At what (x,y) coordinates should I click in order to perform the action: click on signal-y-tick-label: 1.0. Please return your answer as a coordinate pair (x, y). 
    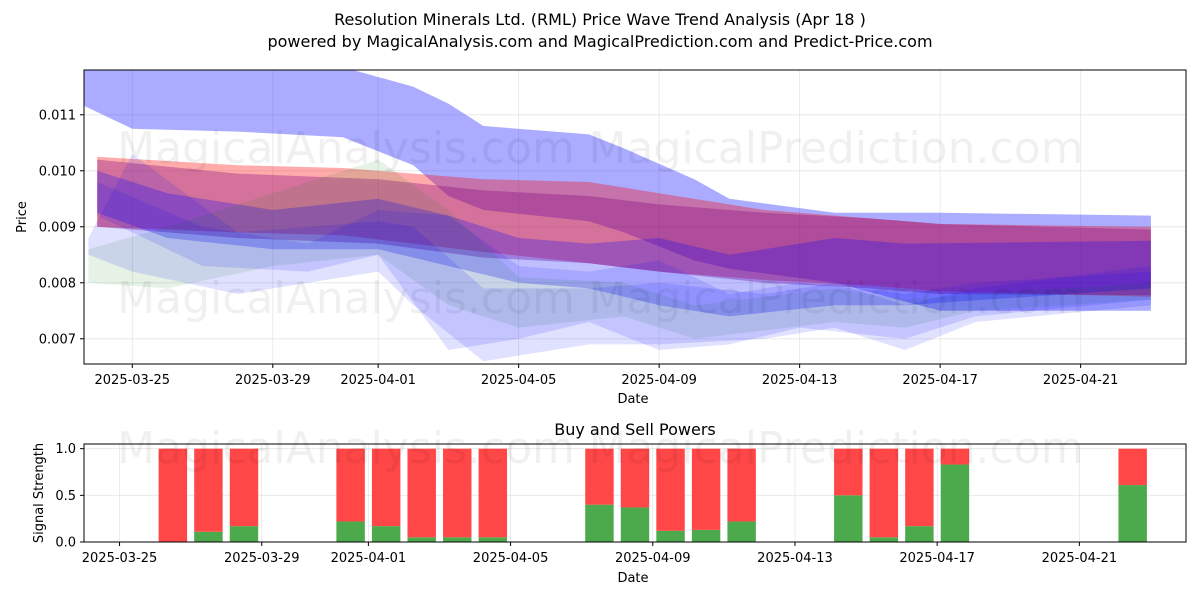
    Looking at the image, I should click on (65, 449).